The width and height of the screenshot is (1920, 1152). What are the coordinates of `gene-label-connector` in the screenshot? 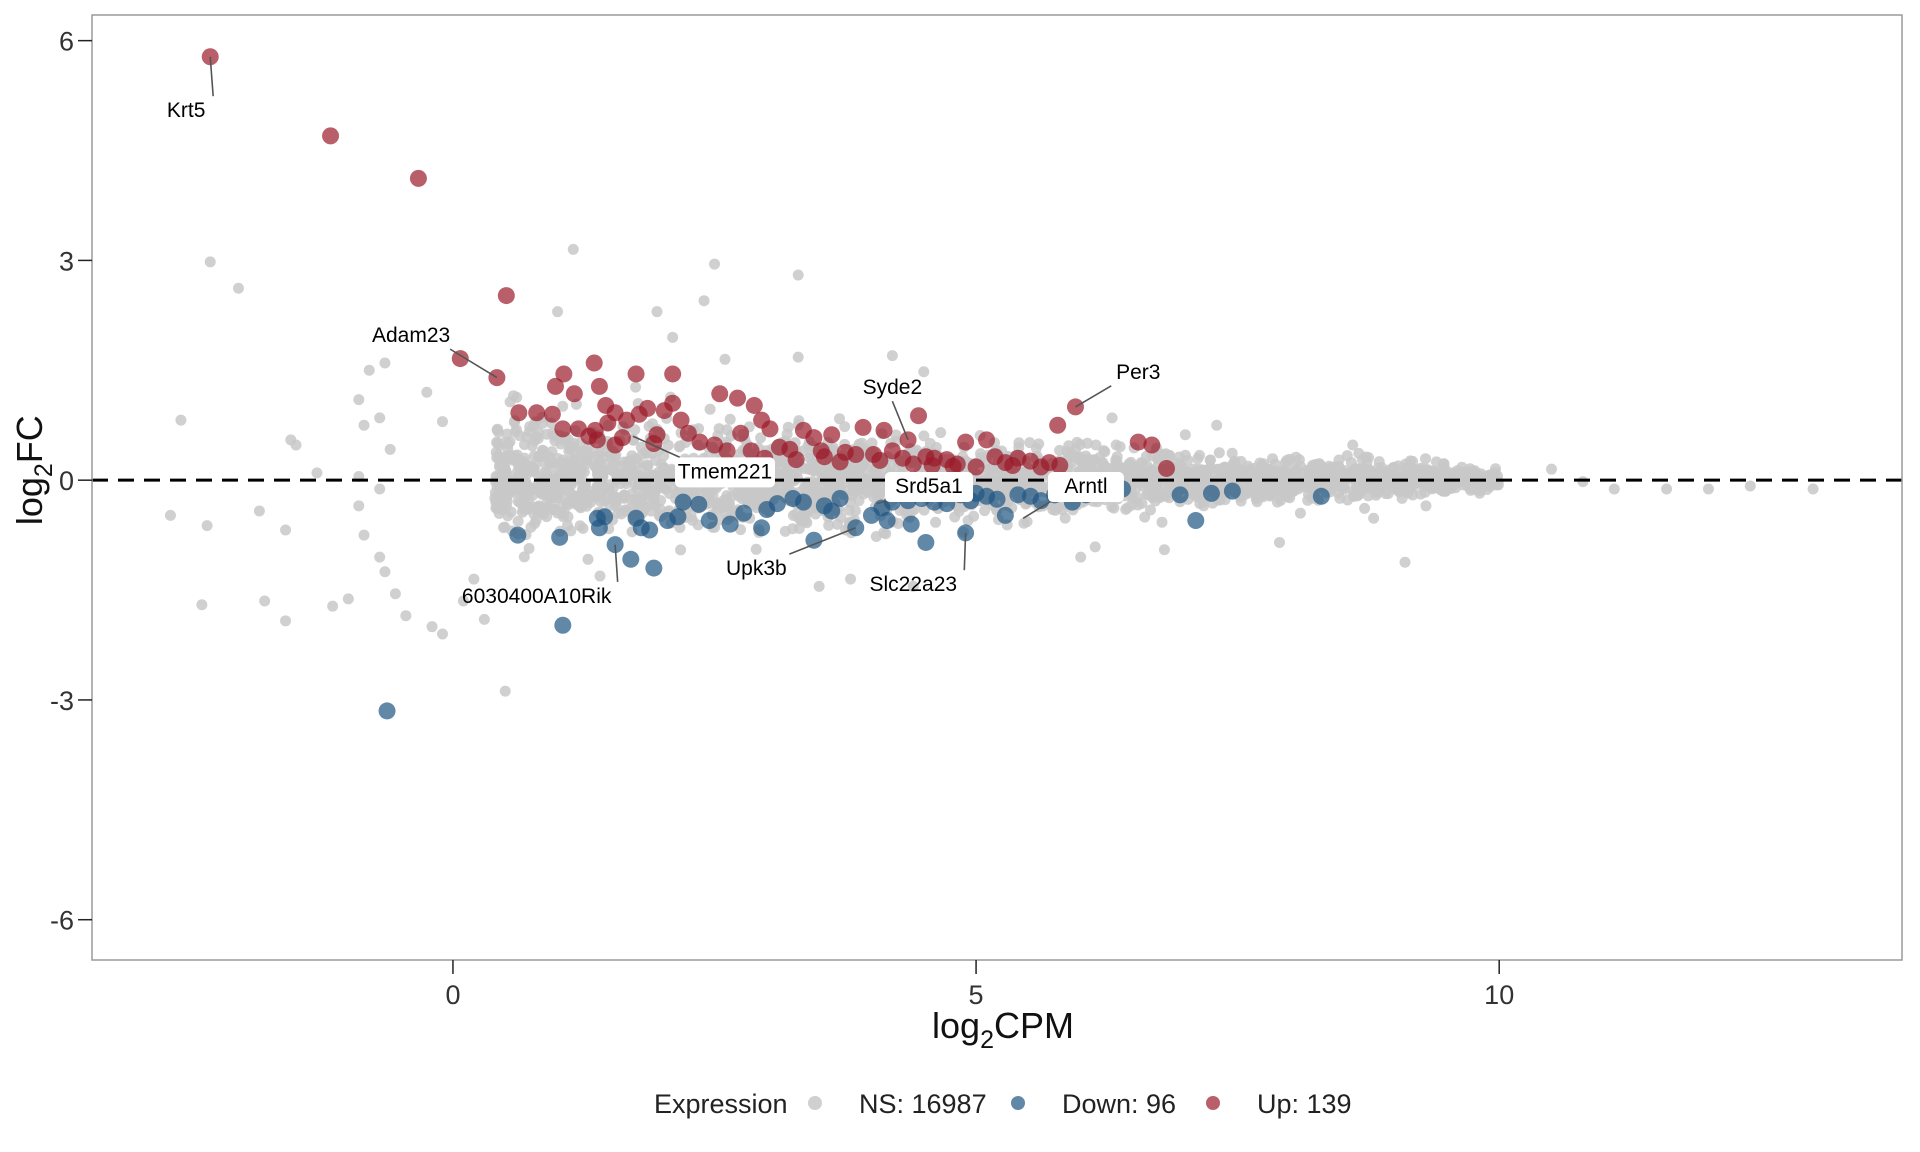 It's located at (473, 363).